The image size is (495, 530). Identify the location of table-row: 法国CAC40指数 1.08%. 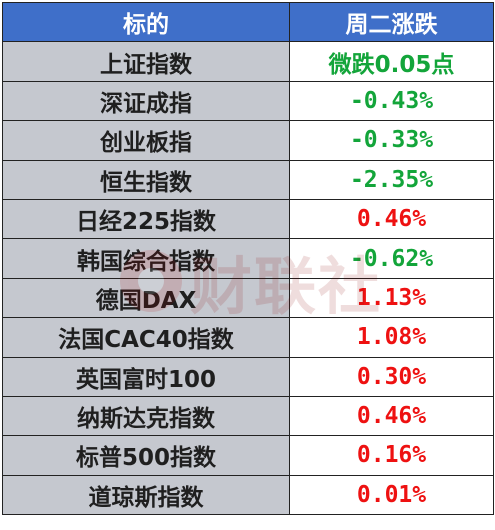
(248, 337).